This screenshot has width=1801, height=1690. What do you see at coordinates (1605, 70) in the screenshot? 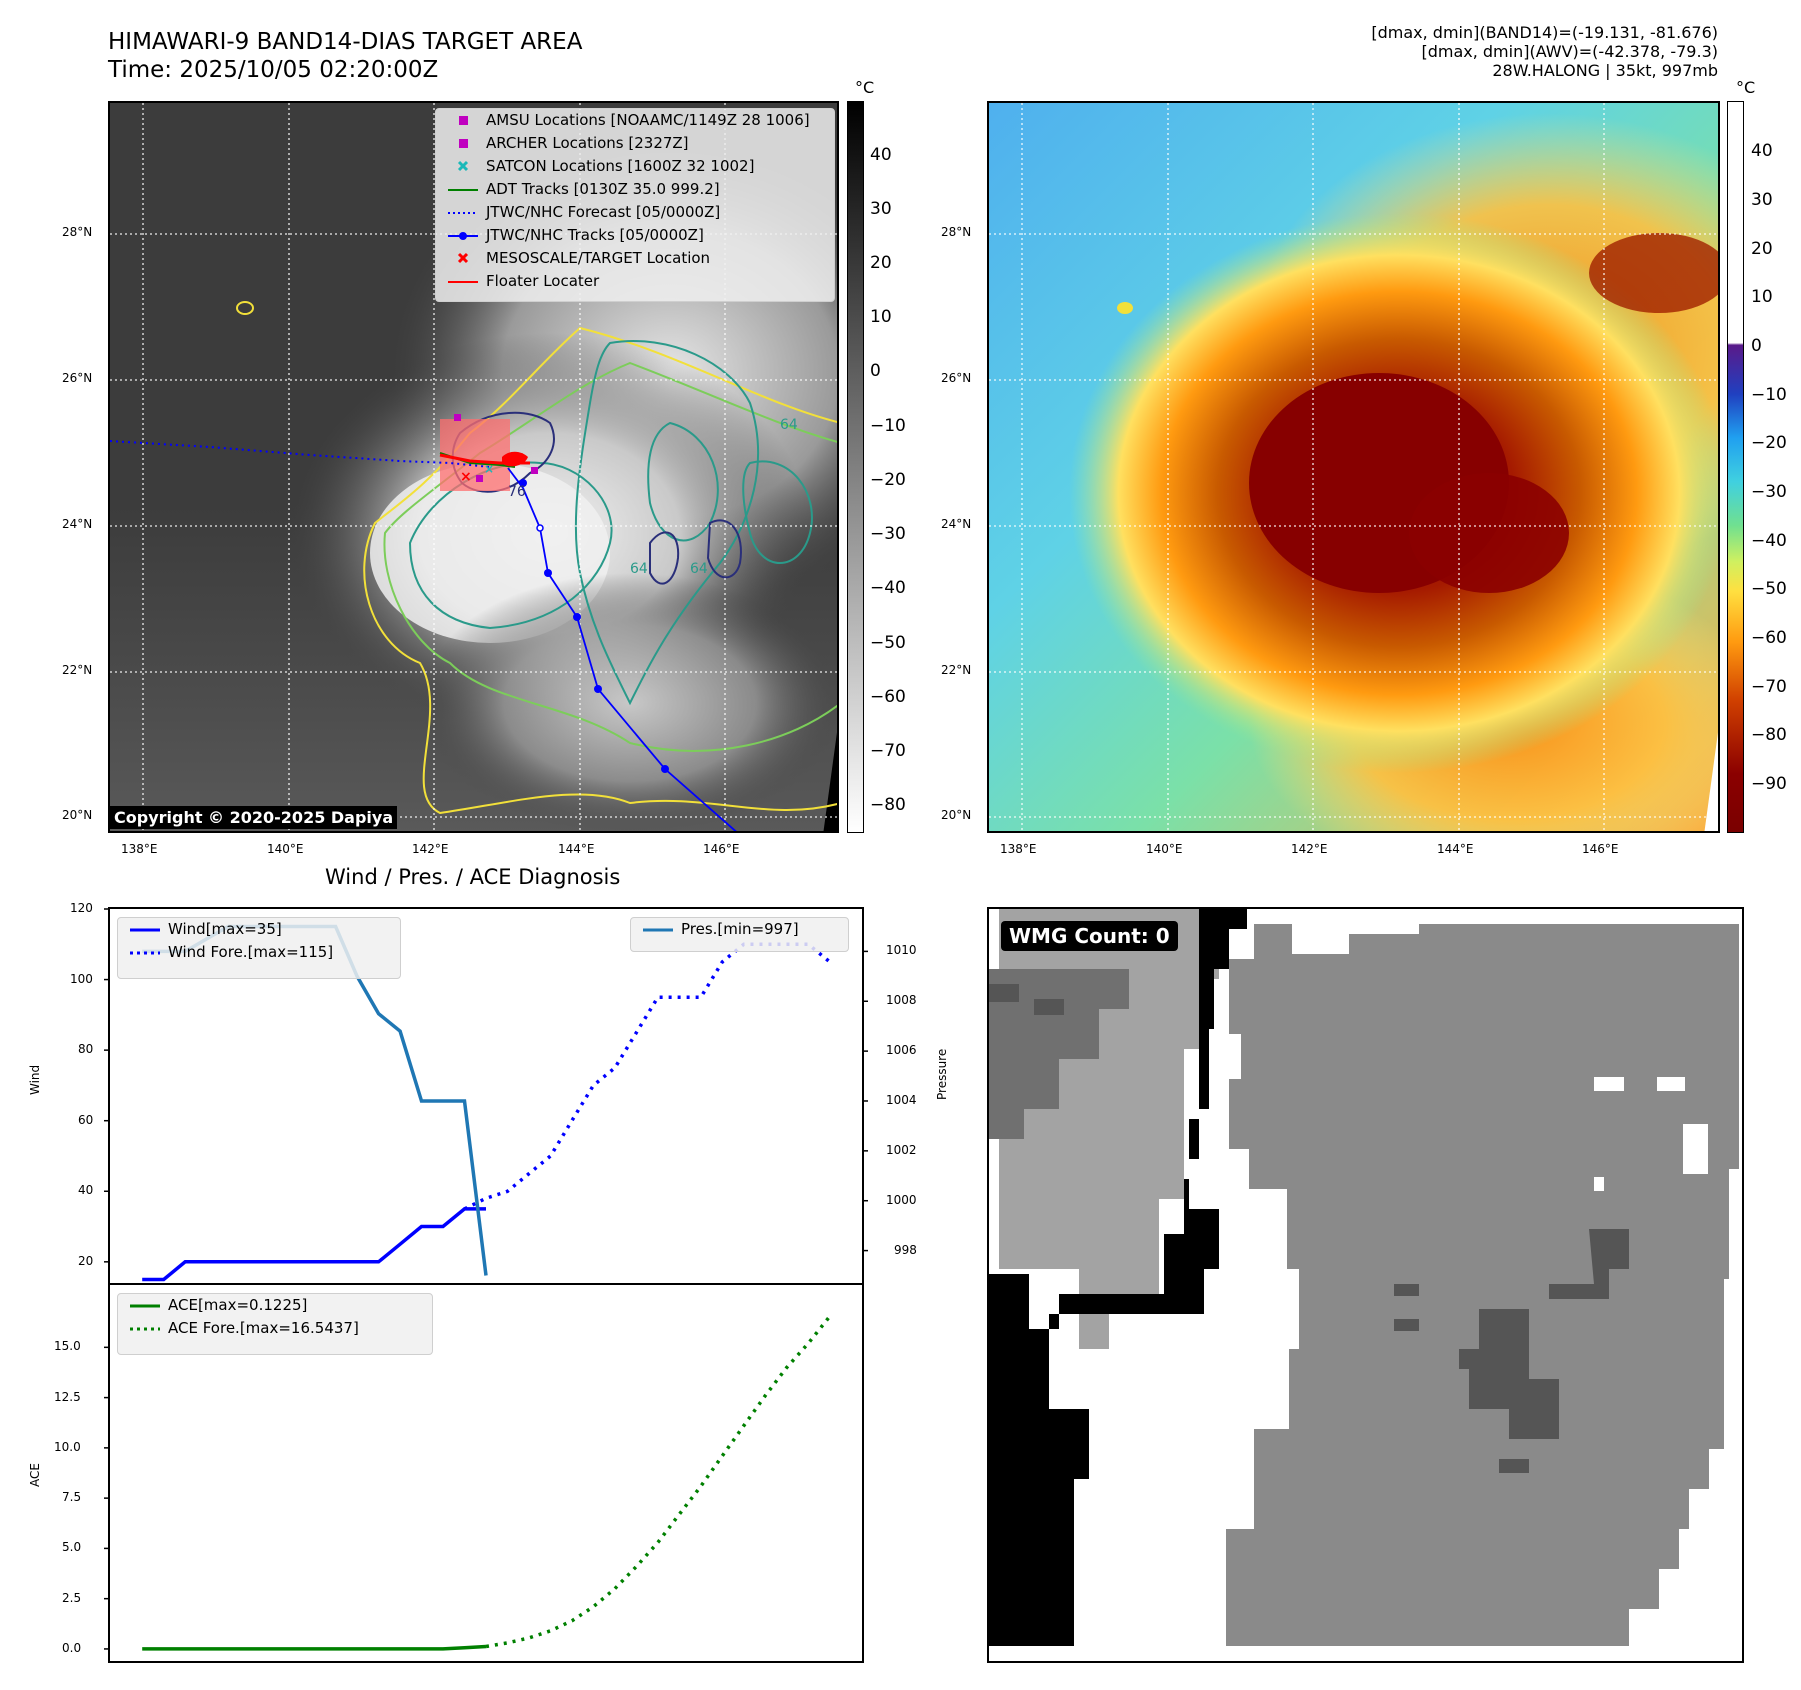
I see `info-storm: 28W.HALONG | 35kt, 997mb` at bounding box center [1605, 70].